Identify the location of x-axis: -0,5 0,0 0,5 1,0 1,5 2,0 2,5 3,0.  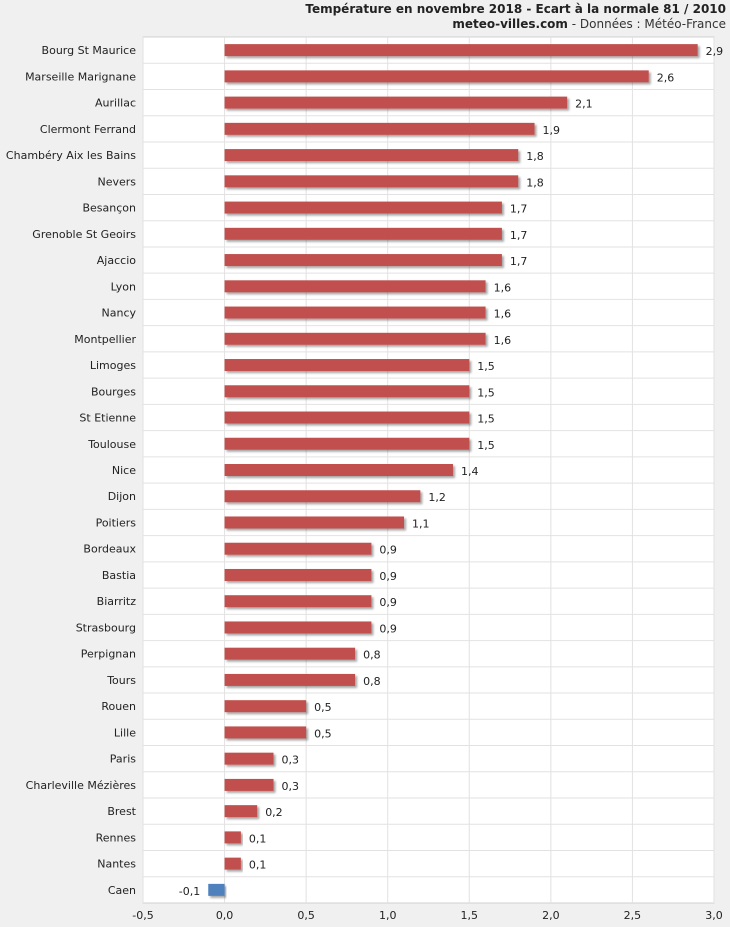
(427, 915).